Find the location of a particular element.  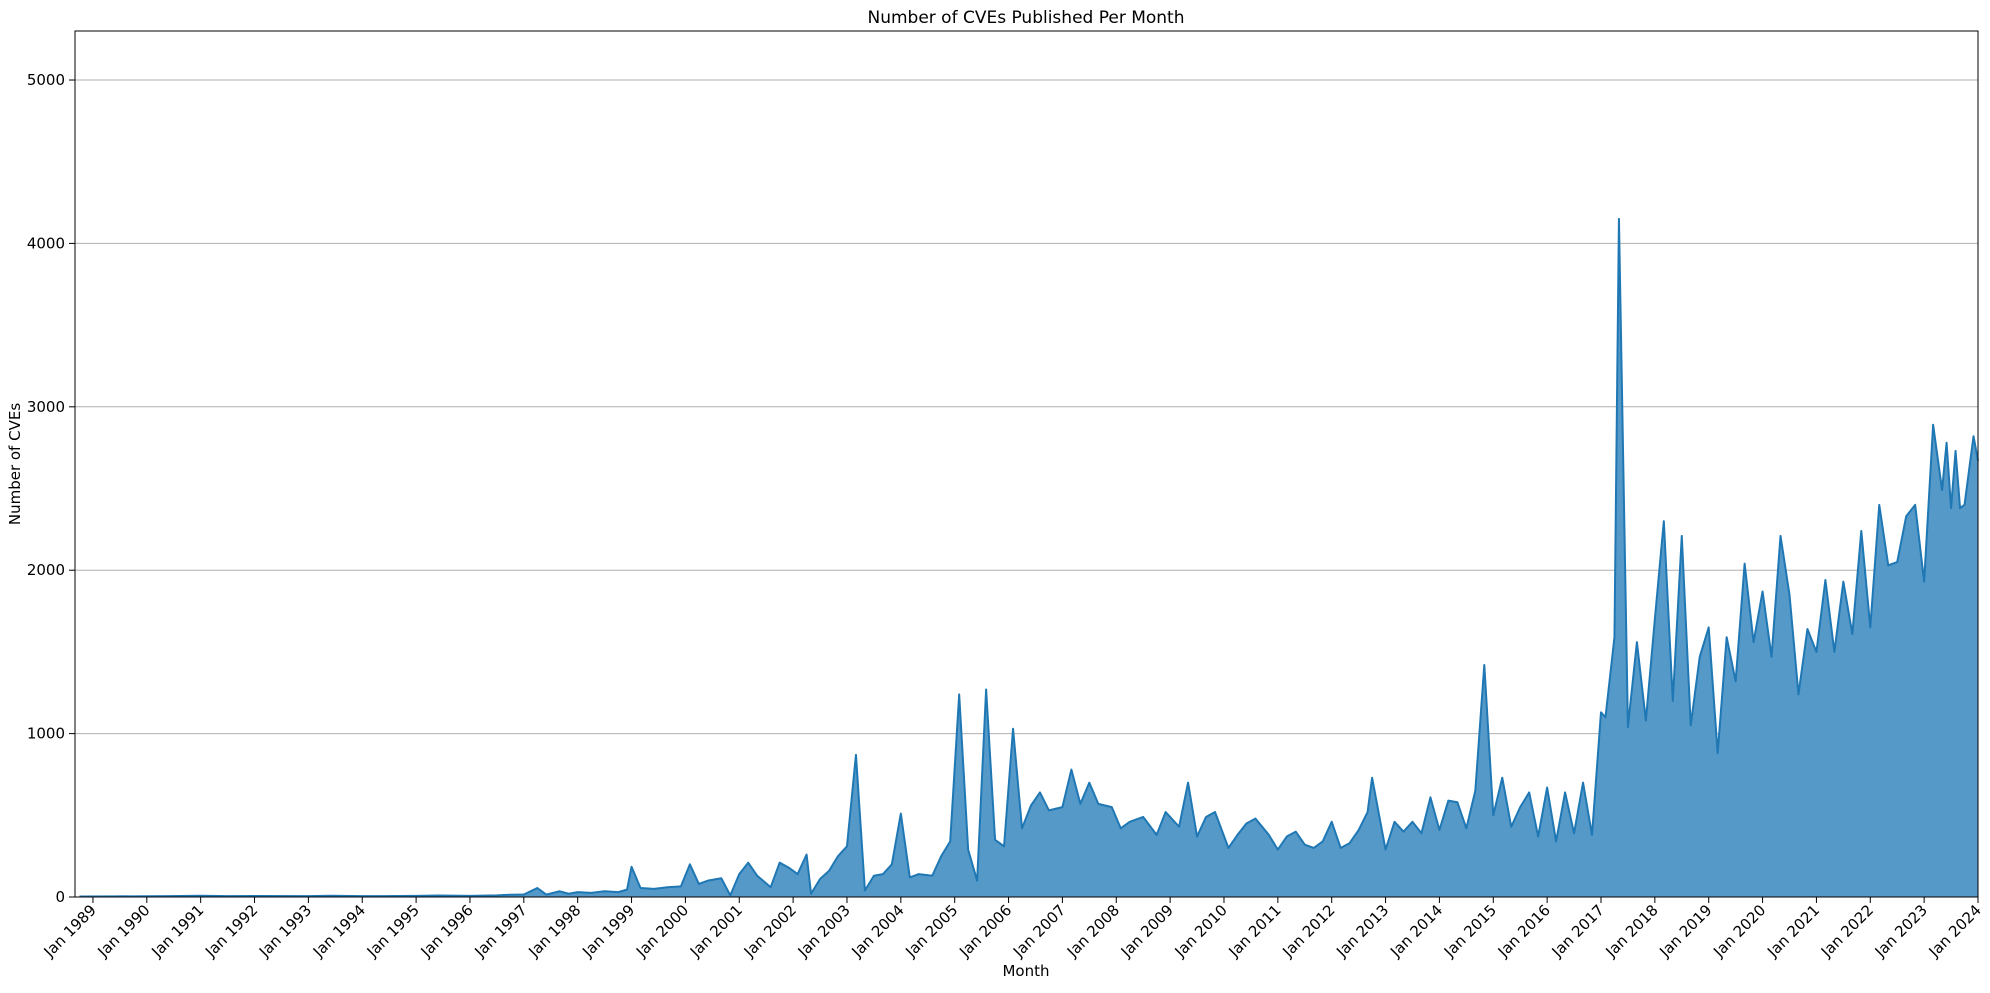

x-tick-label: Jan 2014 is located at coordinates (1416, 931).